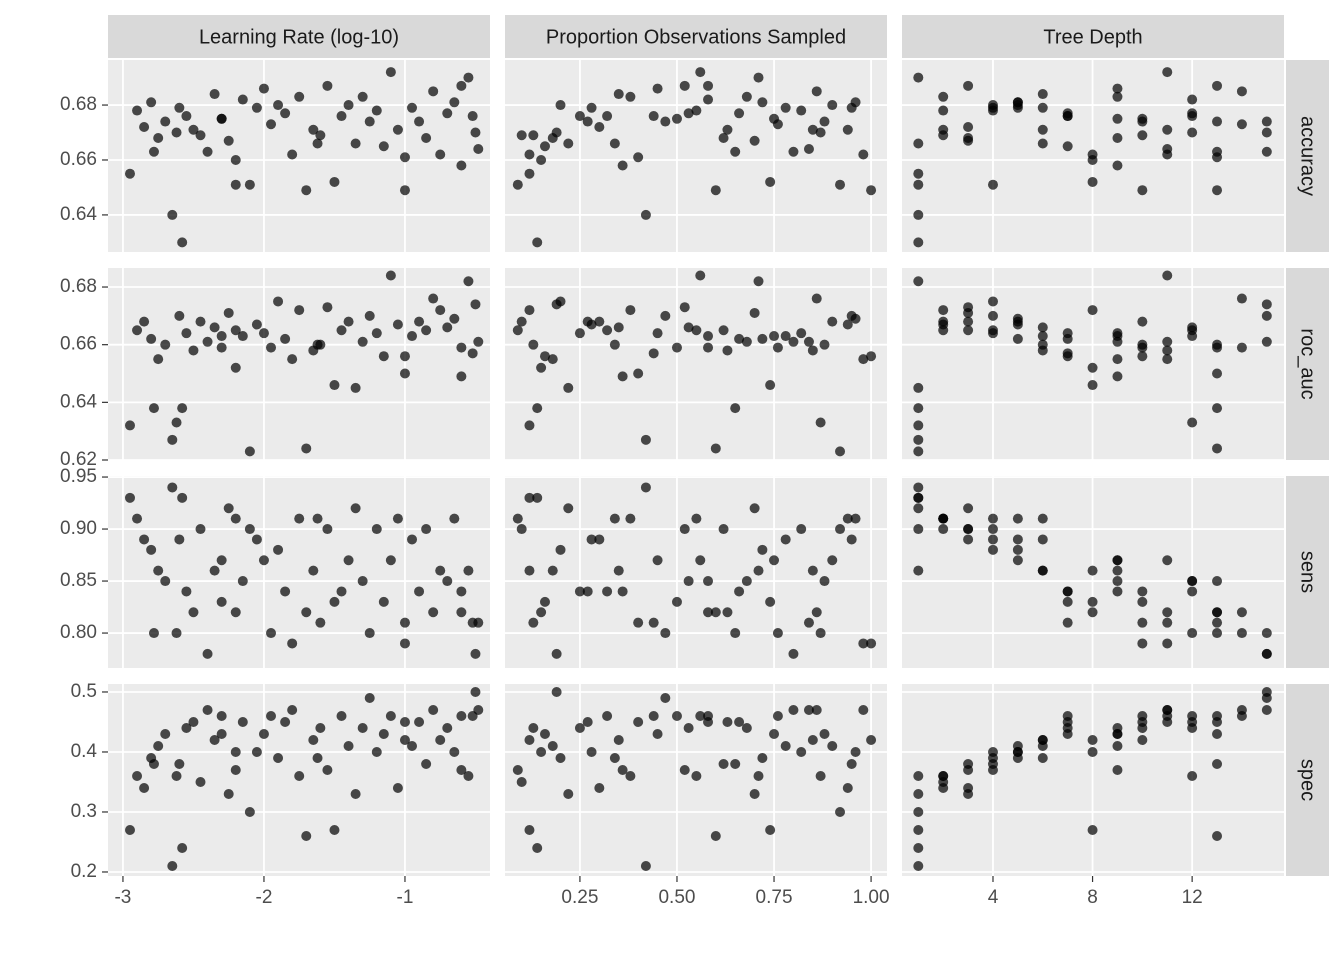  I want to click on panel, so click(299, 572).